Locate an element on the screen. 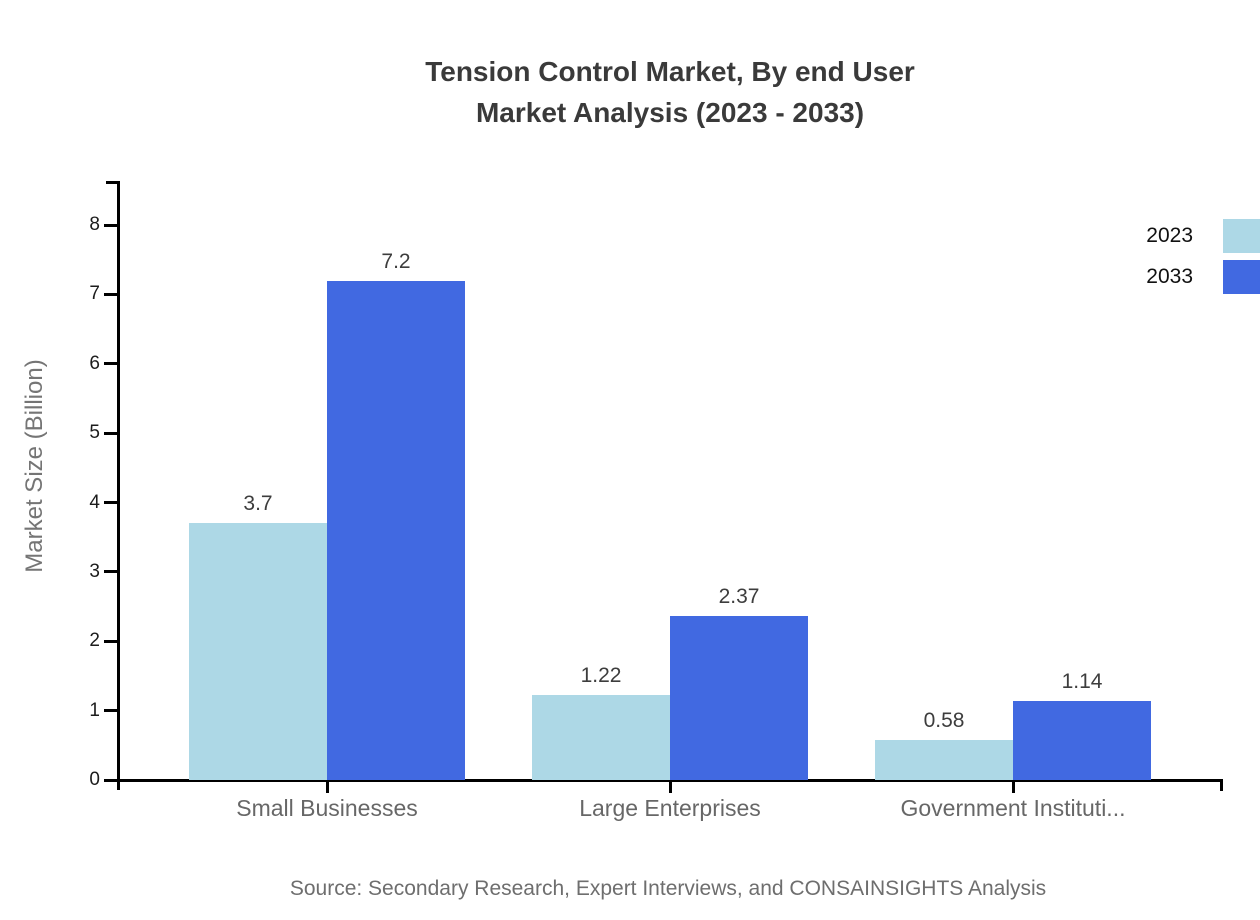 The image size is (1260, 920). legend-swatch-2033 is located at coordinates (1241, 277).